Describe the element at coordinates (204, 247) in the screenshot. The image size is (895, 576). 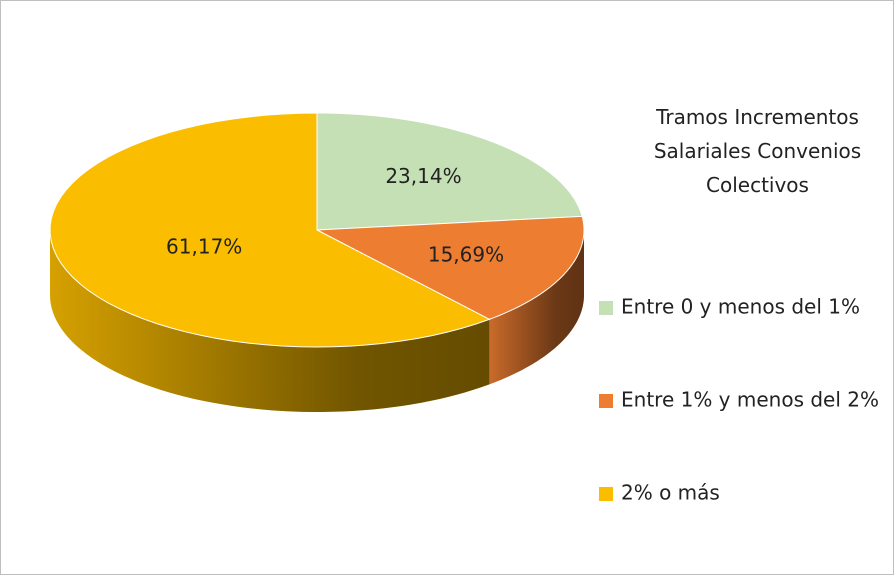
I see `data-label: 61,17%` at that location.